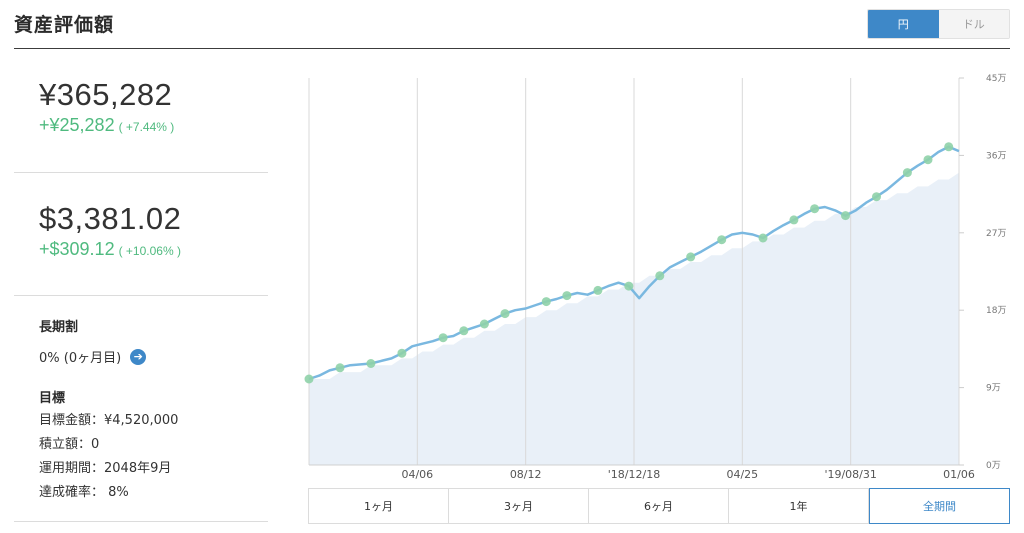 Image resolution: width=1024 pixels, height=533 pixels. What do you see at coordinates (153, 356) in the screenshot?
I see `long-term-row: 0% (0ヶ月目) ➔` at bounding box center [153, 356].